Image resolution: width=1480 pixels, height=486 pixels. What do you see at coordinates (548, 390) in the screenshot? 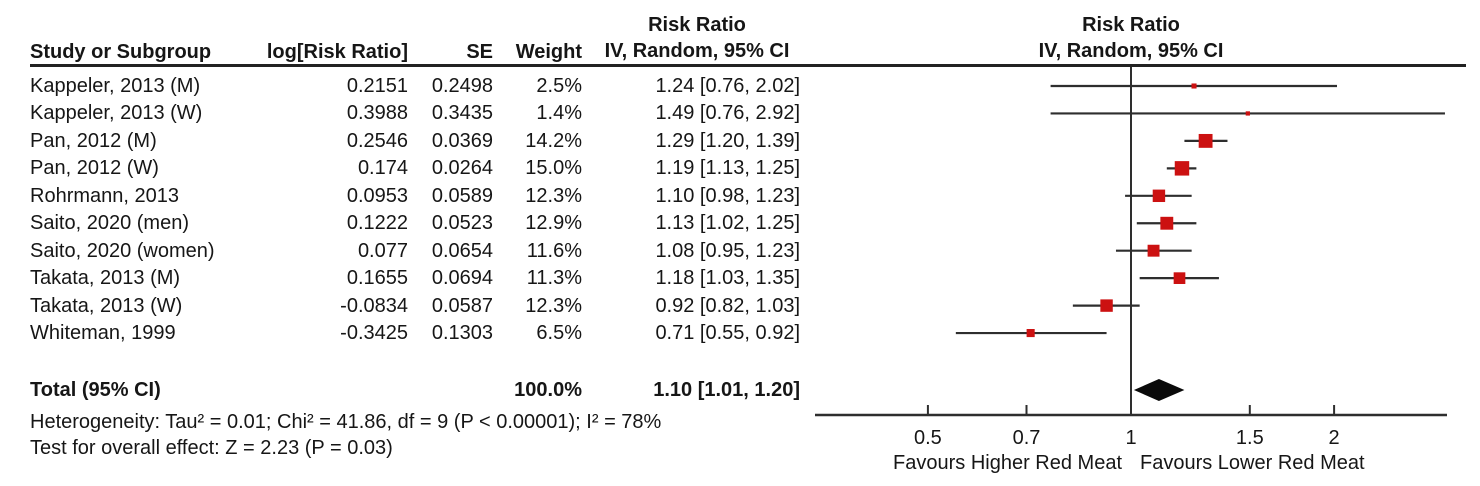
I see `total-weight: 100.0%` at bounding box center [548, 390].